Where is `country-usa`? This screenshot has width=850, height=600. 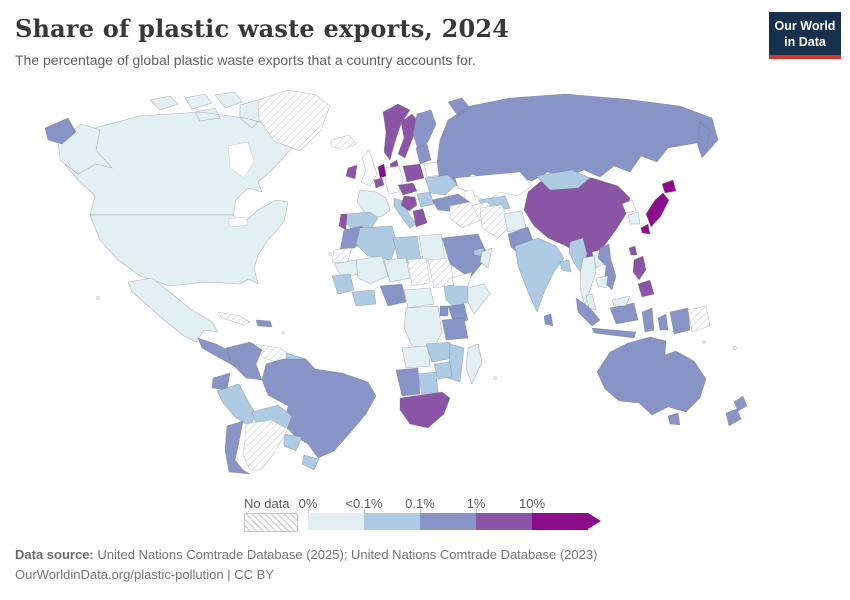 country-usa is located at coordinates (173, 205).